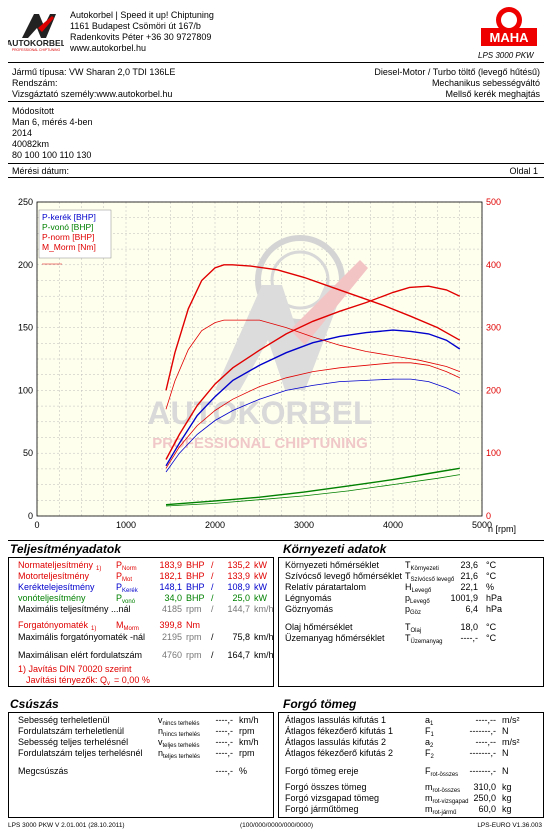 Image resolution: width=550 pixels, height=833 pixels. Describe the element at coordinates (160, 720) in the screenshot. I see `symbol-base: v` at that location.